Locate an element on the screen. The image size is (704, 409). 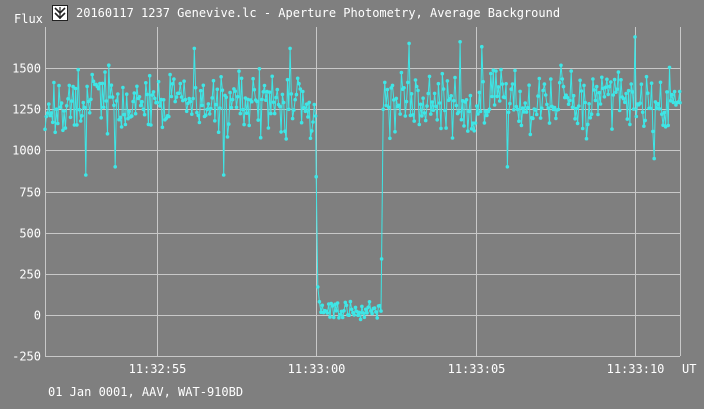
y-tick-label: 250 is located at coordinates (30, 275).